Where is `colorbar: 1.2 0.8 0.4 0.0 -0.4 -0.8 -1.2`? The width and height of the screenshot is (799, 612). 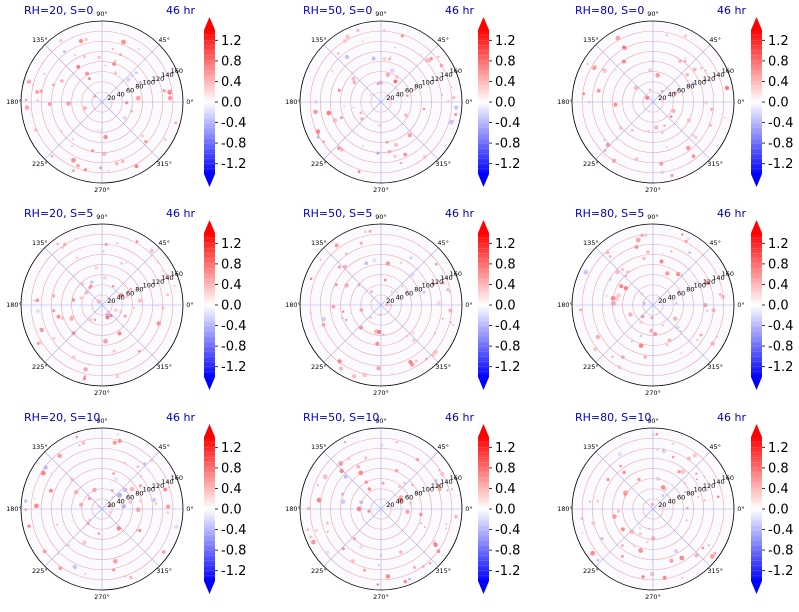 colorbar: 1.2 0.8 0.4 0.0 -0.4 -0.8 -1.2 is located at coordinates (499, 305).